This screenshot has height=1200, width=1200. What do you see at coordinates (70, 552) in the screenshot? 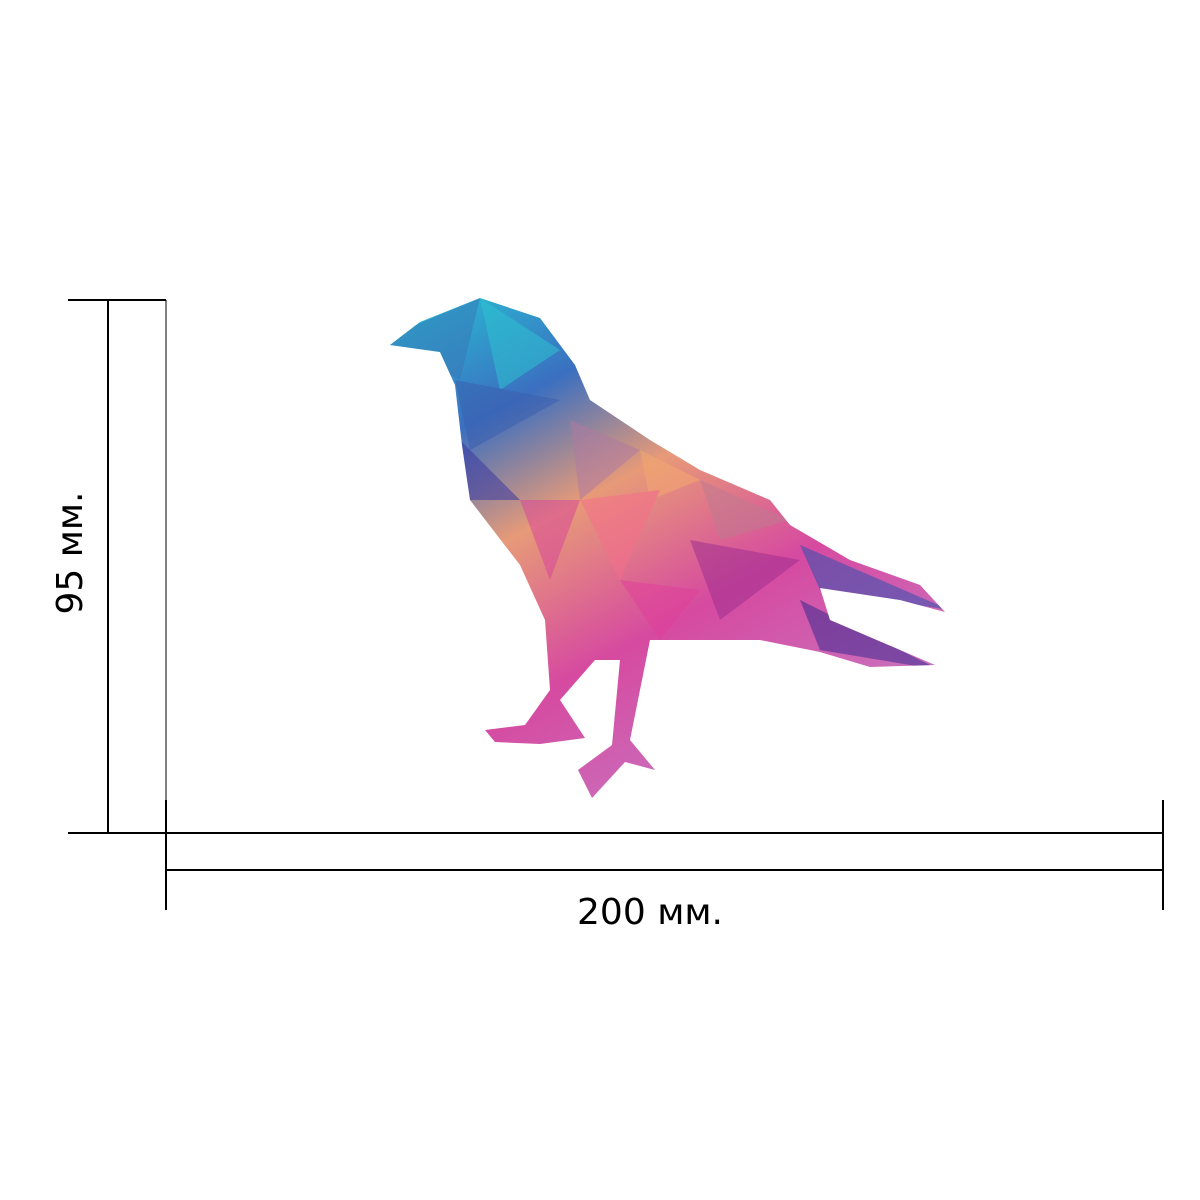
I see `height-label: 95 мм.` at bounding box center [70, 552].